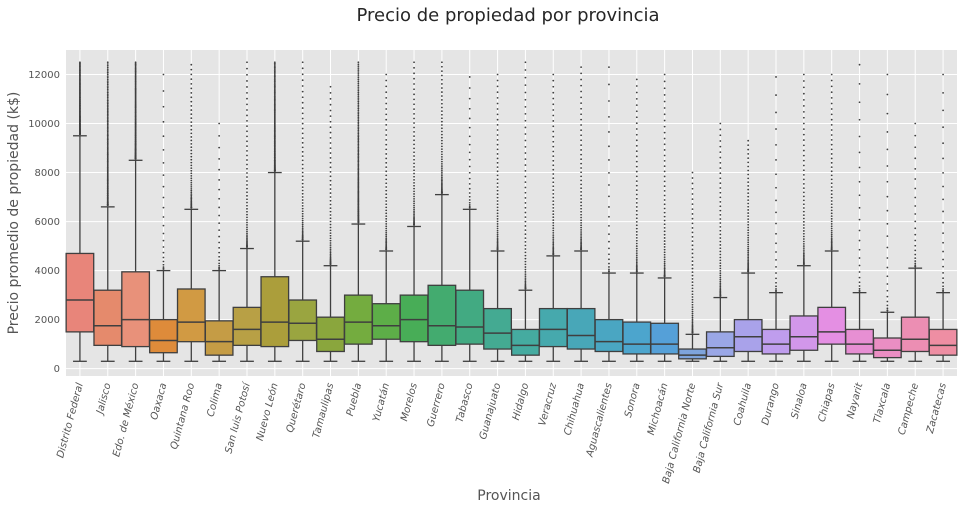 The width and height of the screenshot is (963, 511). I want to click on iqr-box, so click(665, 338).